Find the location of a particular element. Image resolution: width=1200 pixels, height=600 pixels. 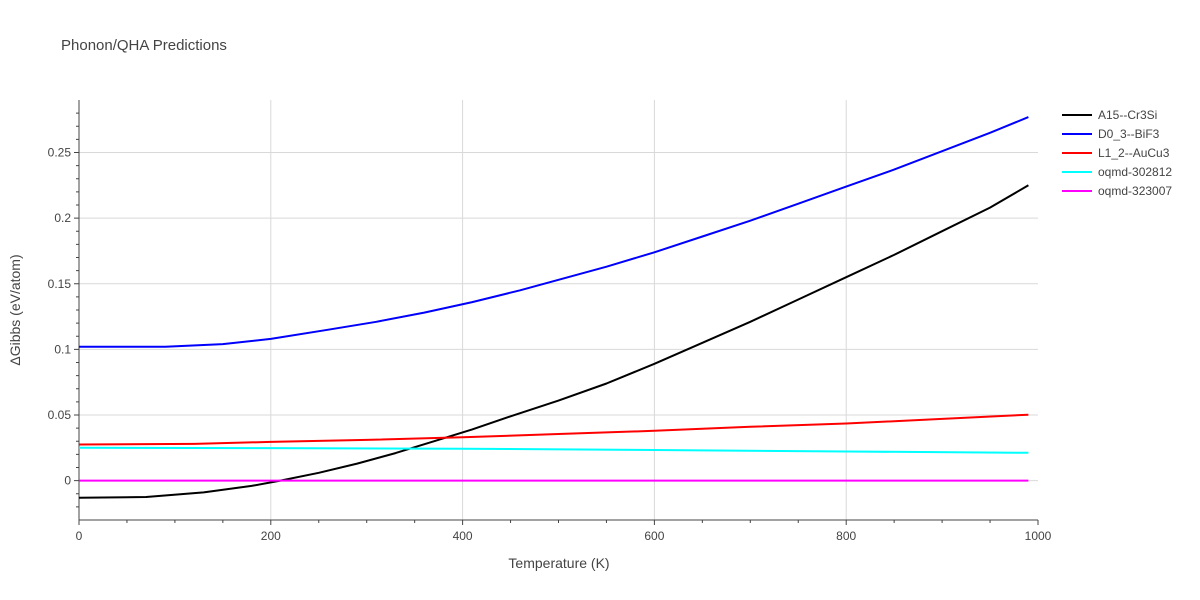

y-tick-label: 0 is located at coordinates (67, 481).